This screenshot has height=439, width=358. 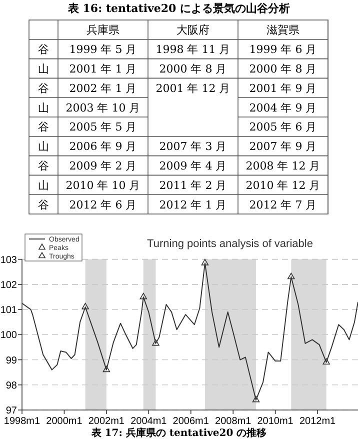 I want to click on text: 2009 年 2 月, so click(x=103, y=166).